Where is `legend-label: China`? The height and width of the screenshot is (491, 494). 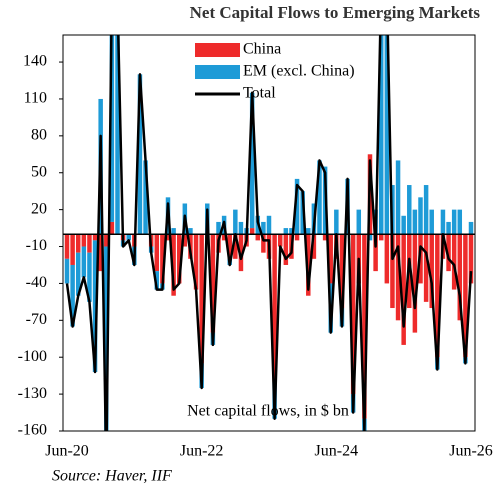
legend-label: China is located at coordinates (262, 49).